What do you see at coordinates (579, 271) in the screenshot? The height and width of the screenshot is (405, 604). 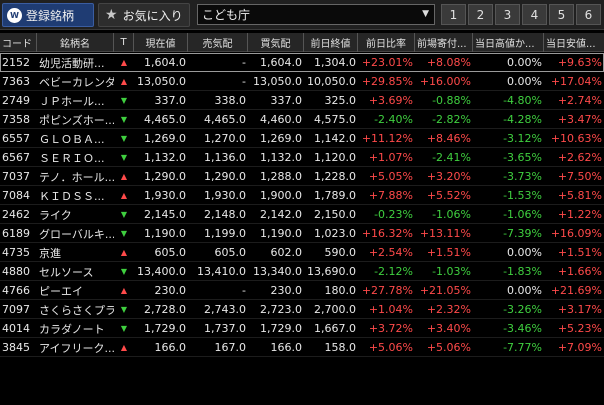 I see `cell-low: +1.66%` at bounding box center [579, 271].